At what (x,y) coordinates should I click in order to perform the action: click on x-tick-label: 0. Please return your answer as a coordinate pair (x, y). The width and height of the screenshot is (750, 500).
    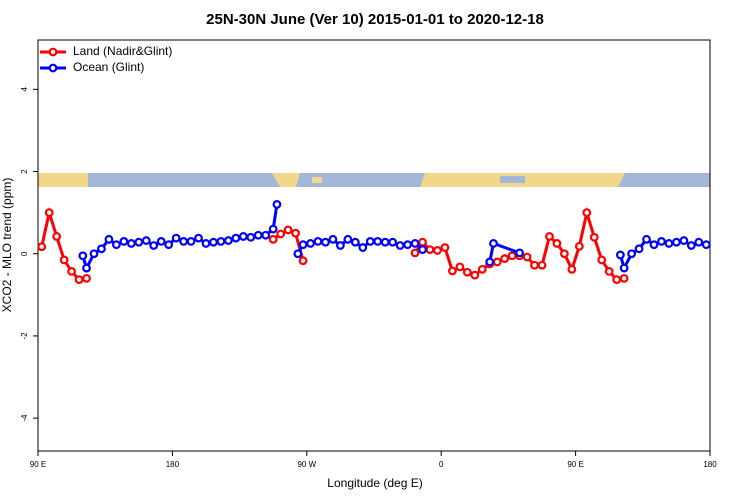
    Looking at the image, I should click on (441, 464).